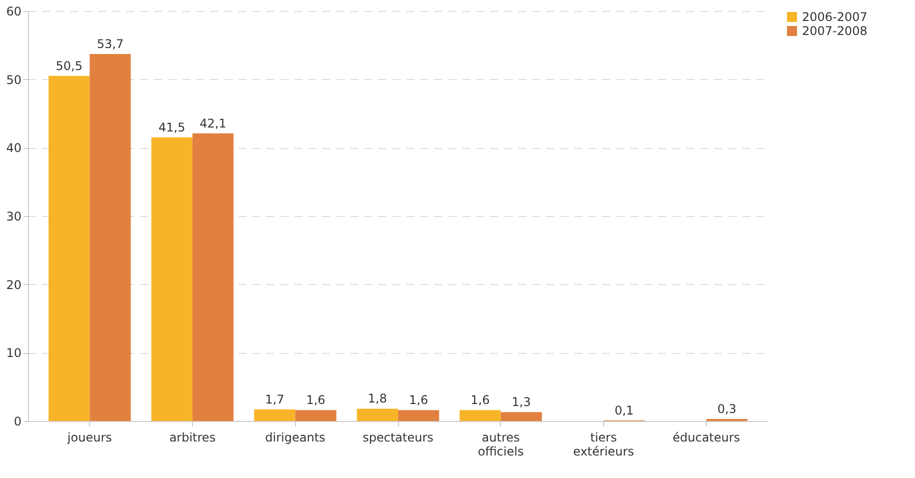  I want to click on data-label: 42,1, so click(213, 123).